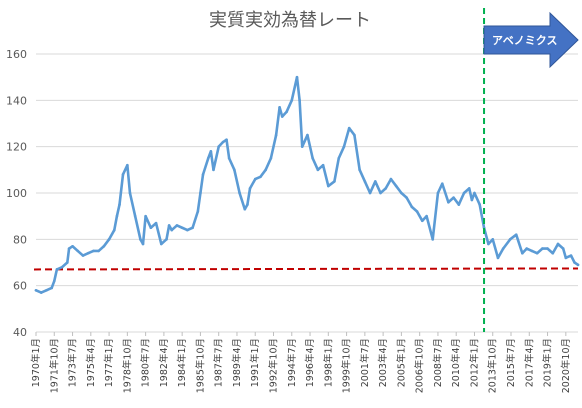 This screenshot has width=582, height=408. Describe the element at coordinates (529, 362) in the screenshot. I see `x-tick-label: 2017年4月` at that location.